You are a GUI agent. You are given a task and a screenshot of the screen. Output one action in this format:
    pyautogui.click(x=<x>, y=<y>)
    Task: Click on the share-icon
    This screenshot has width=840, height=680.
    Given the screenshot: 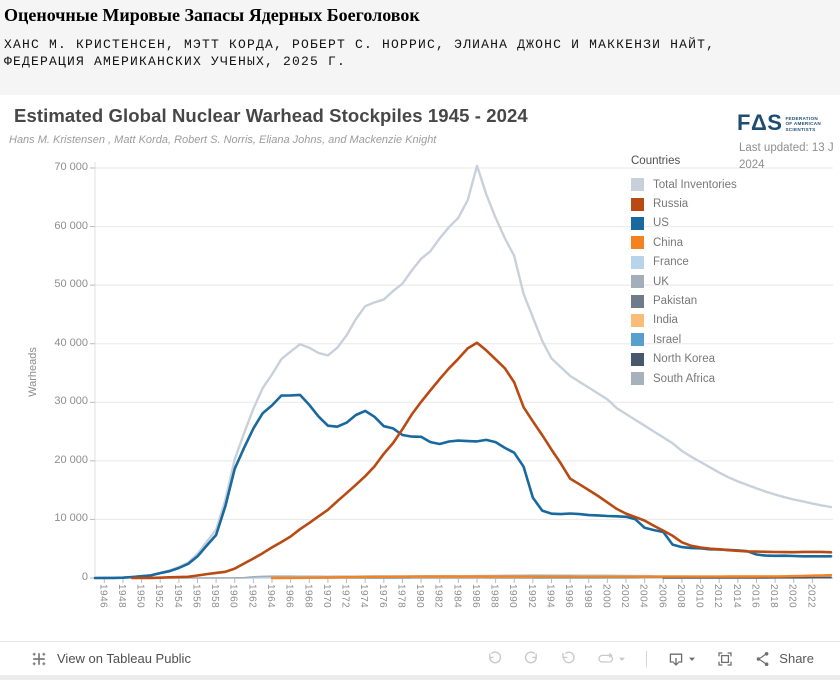 What is the action you would take?
    pyautogui.click(x=762, y=658)
    